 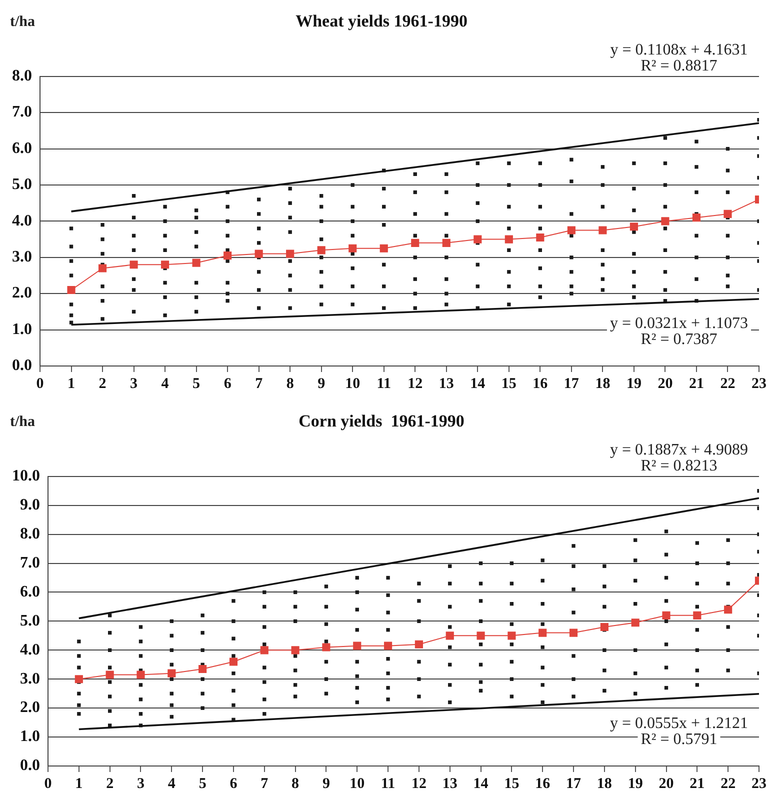 What do you see at coordinates (604, 784) in the screenshot?
I see `x-tick-label: 18` at bounding box center [604, 784].